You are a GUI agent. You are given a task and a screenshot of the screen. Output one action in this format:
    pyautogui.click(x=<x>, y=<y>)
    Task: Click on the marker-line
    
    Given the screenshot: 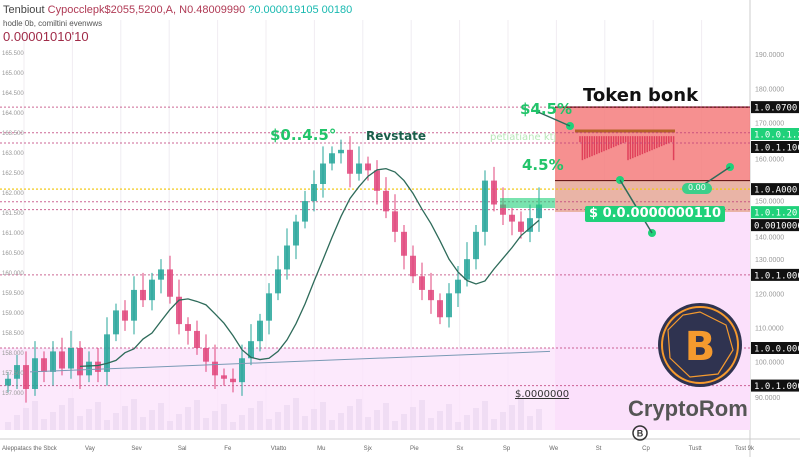 What is the action you would take?
    pyautogui.click(x=554, y=119)
    